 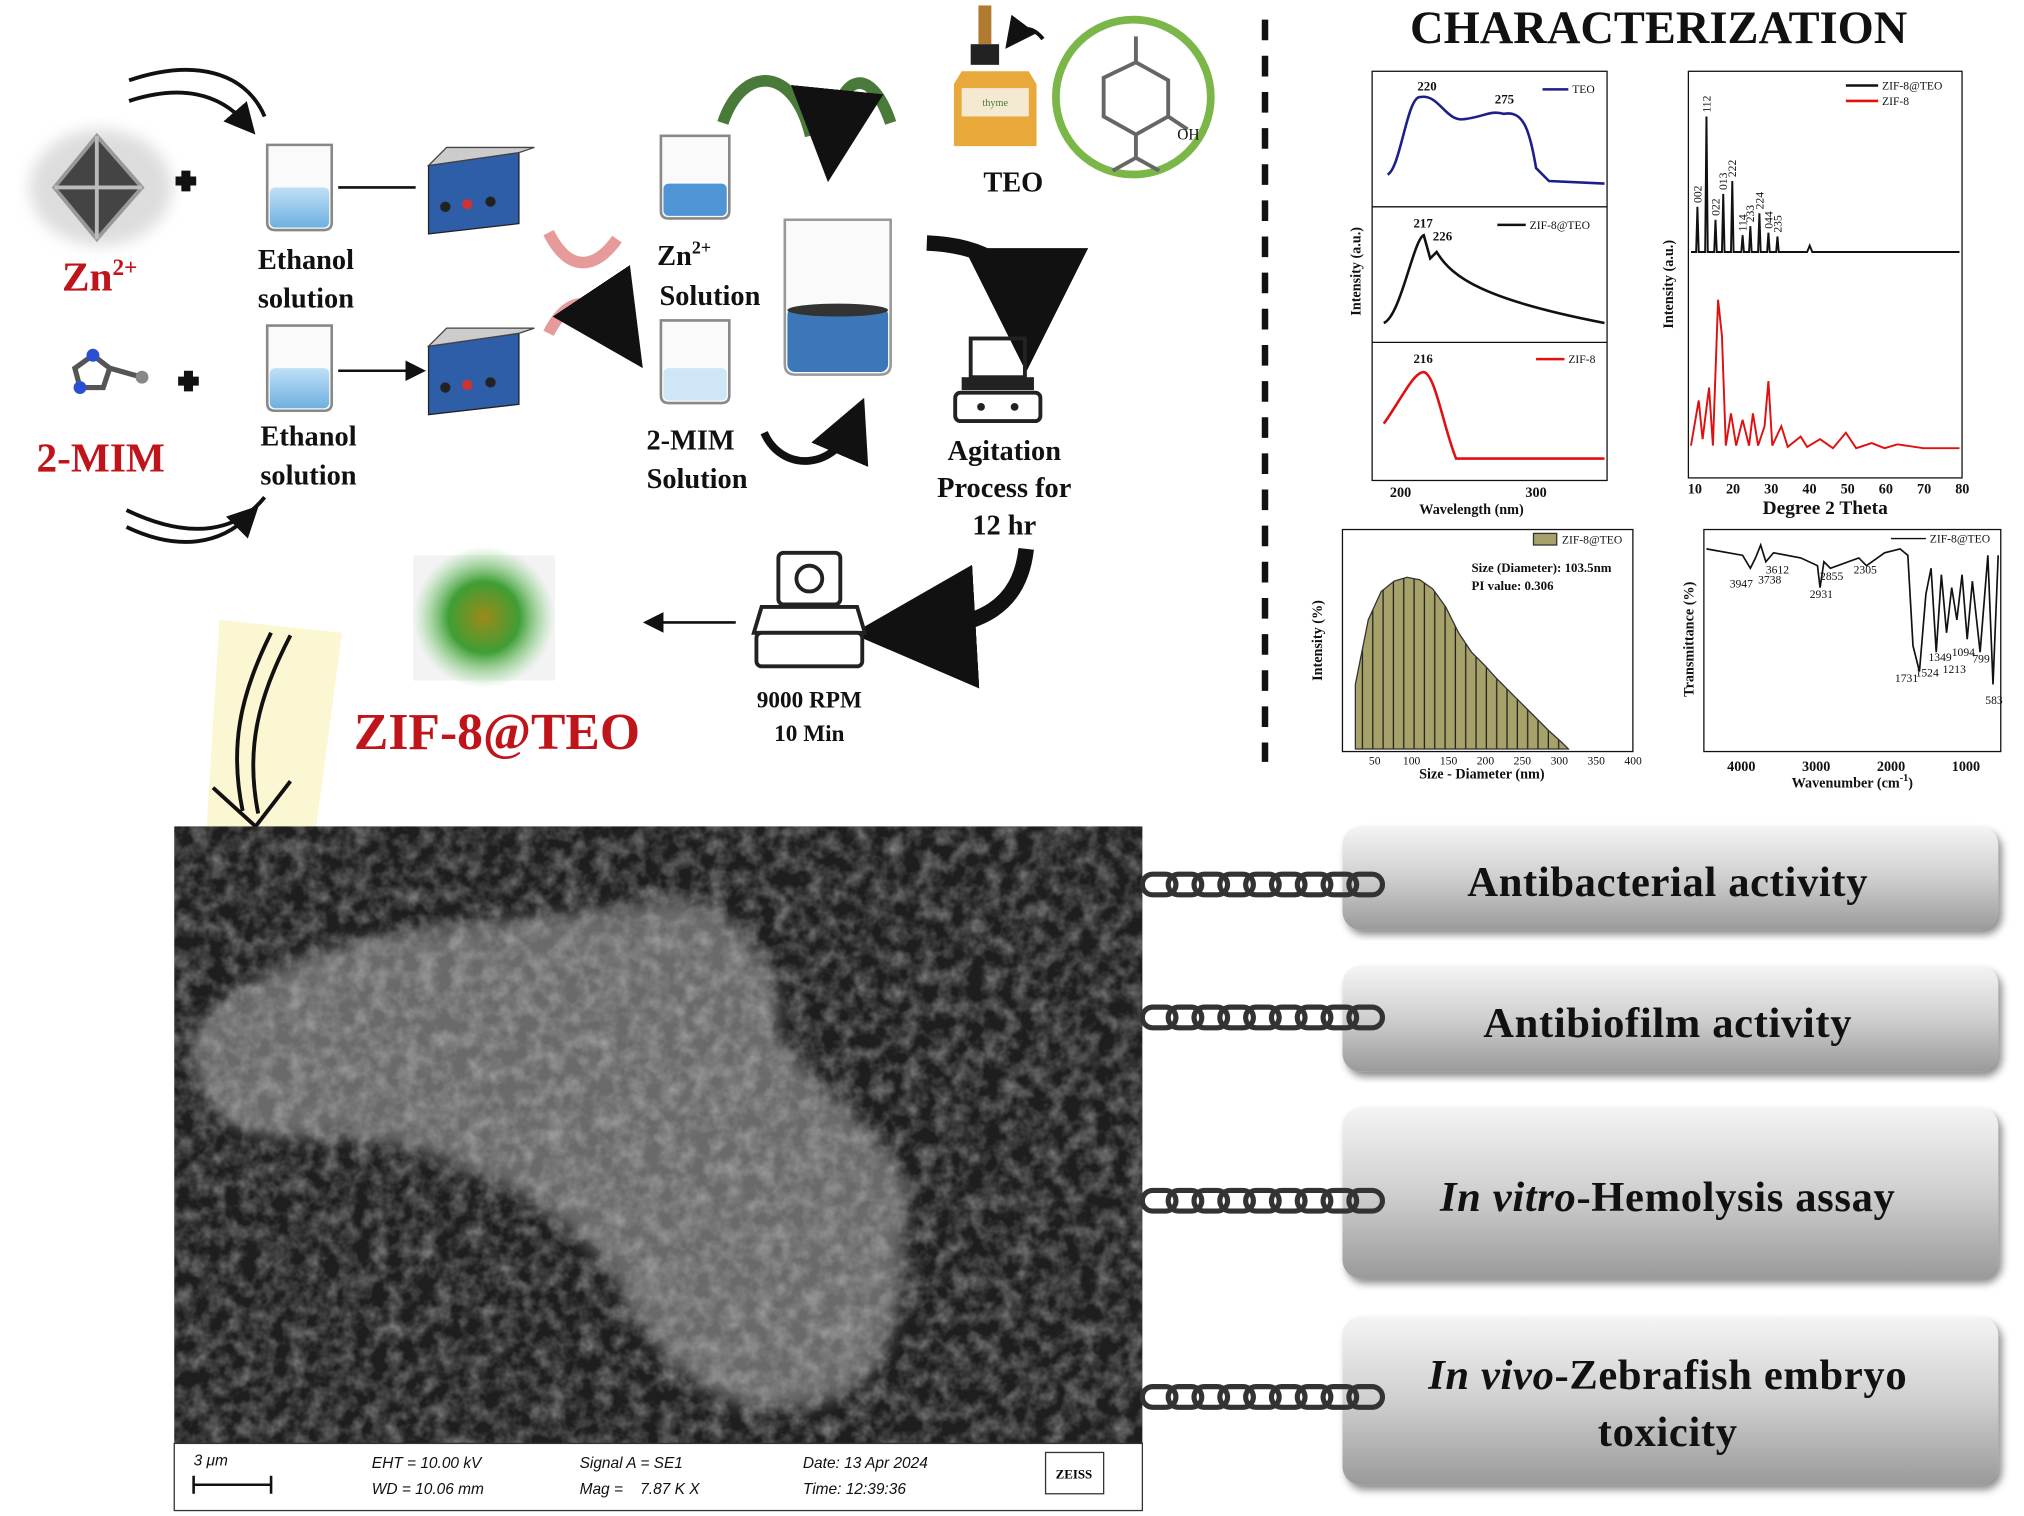 What do you see at coordinates (1769, 580) in the screenshot?
I see `peak: 3738` at bounding box center [1769, 580].